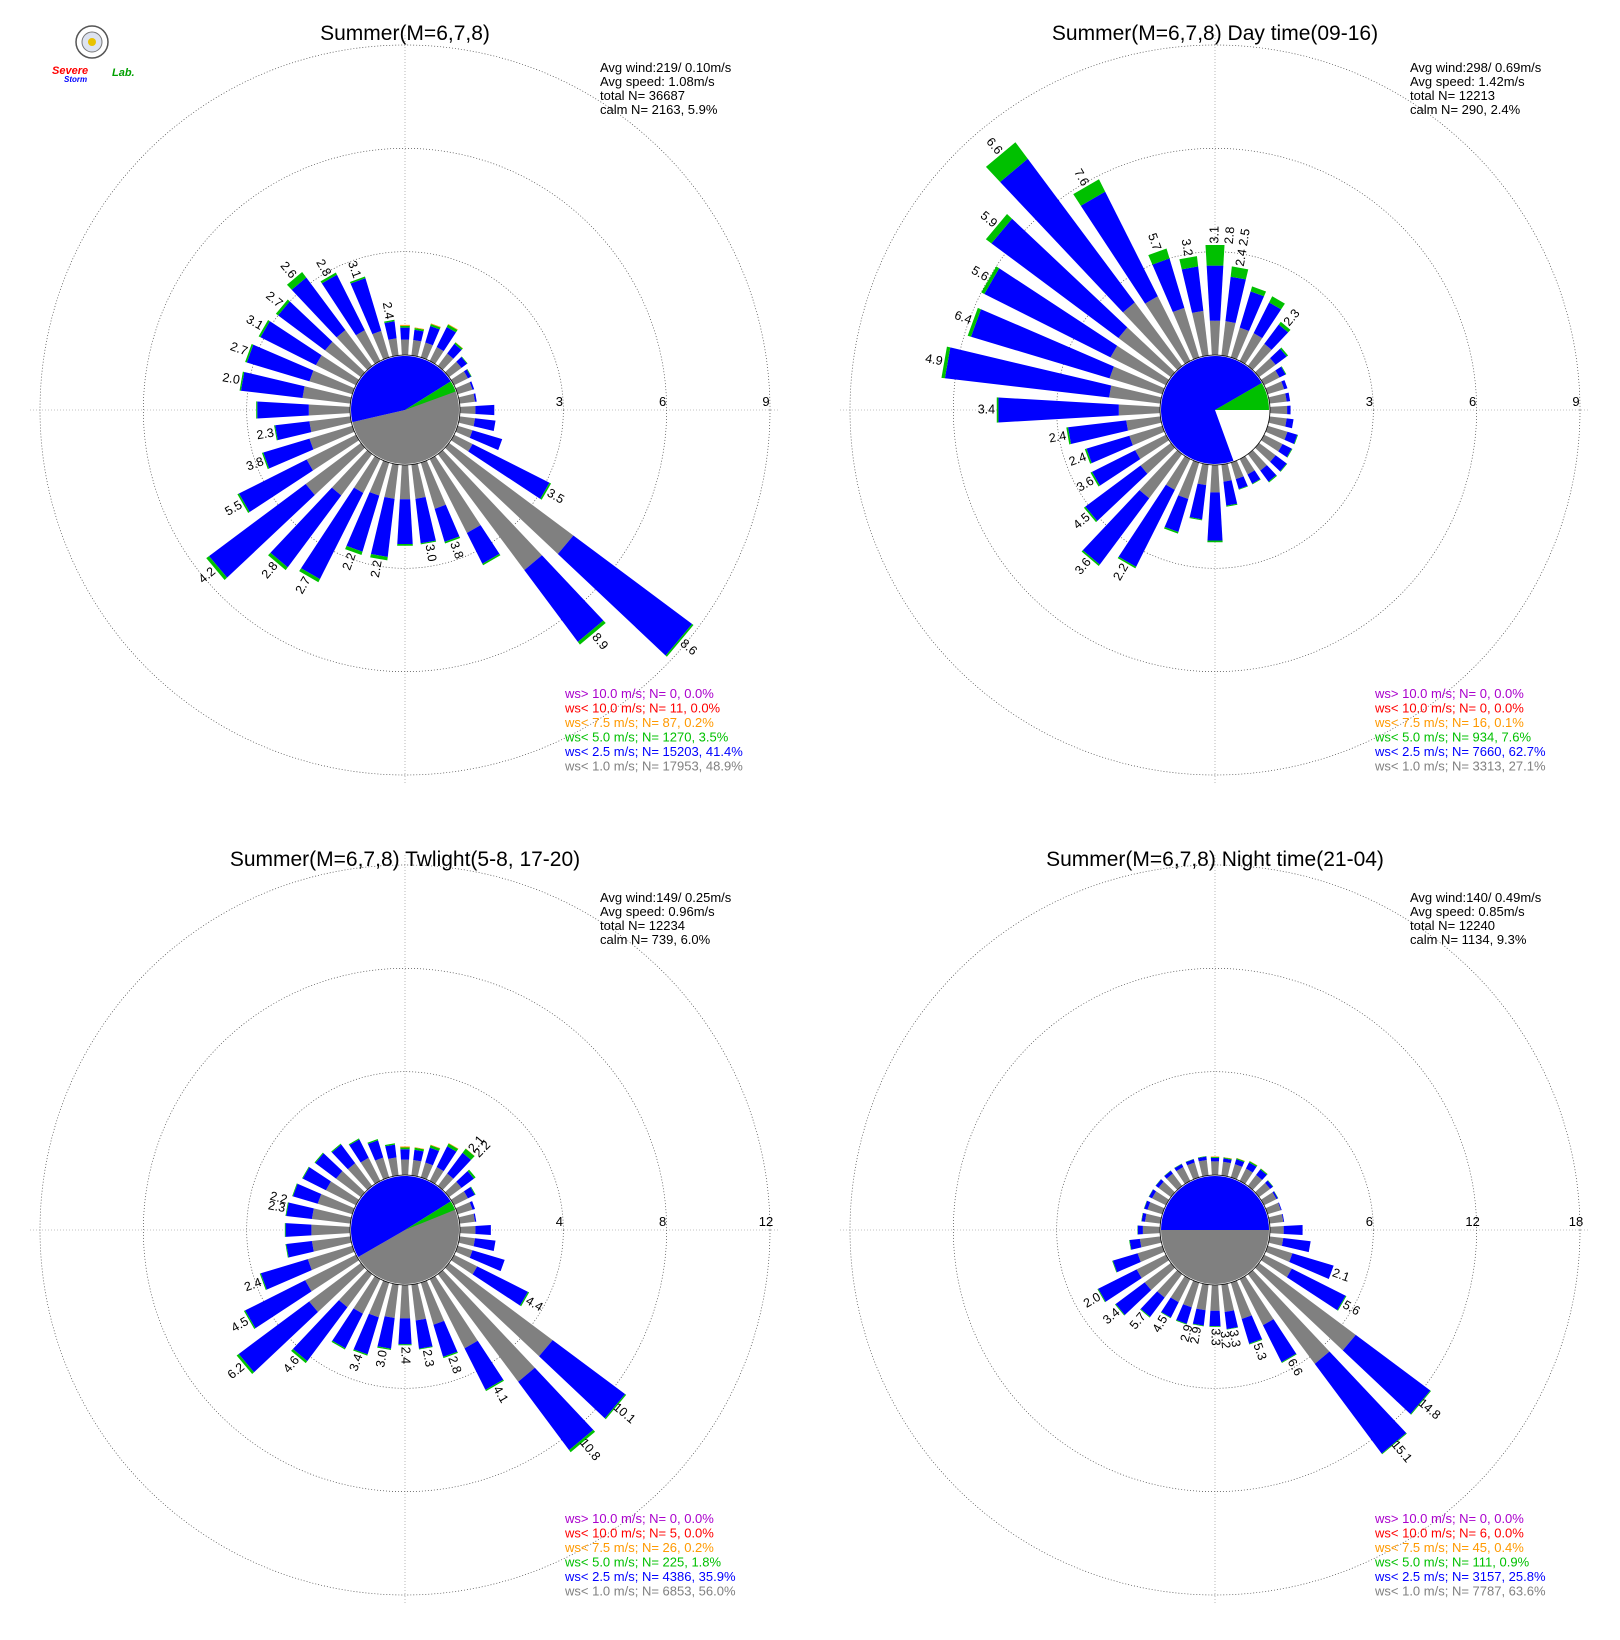 This screenshot has width=1620, height=1640. I want to click on stats-line: Avg wind:149/ 0.25m/s, so click(666, 897).